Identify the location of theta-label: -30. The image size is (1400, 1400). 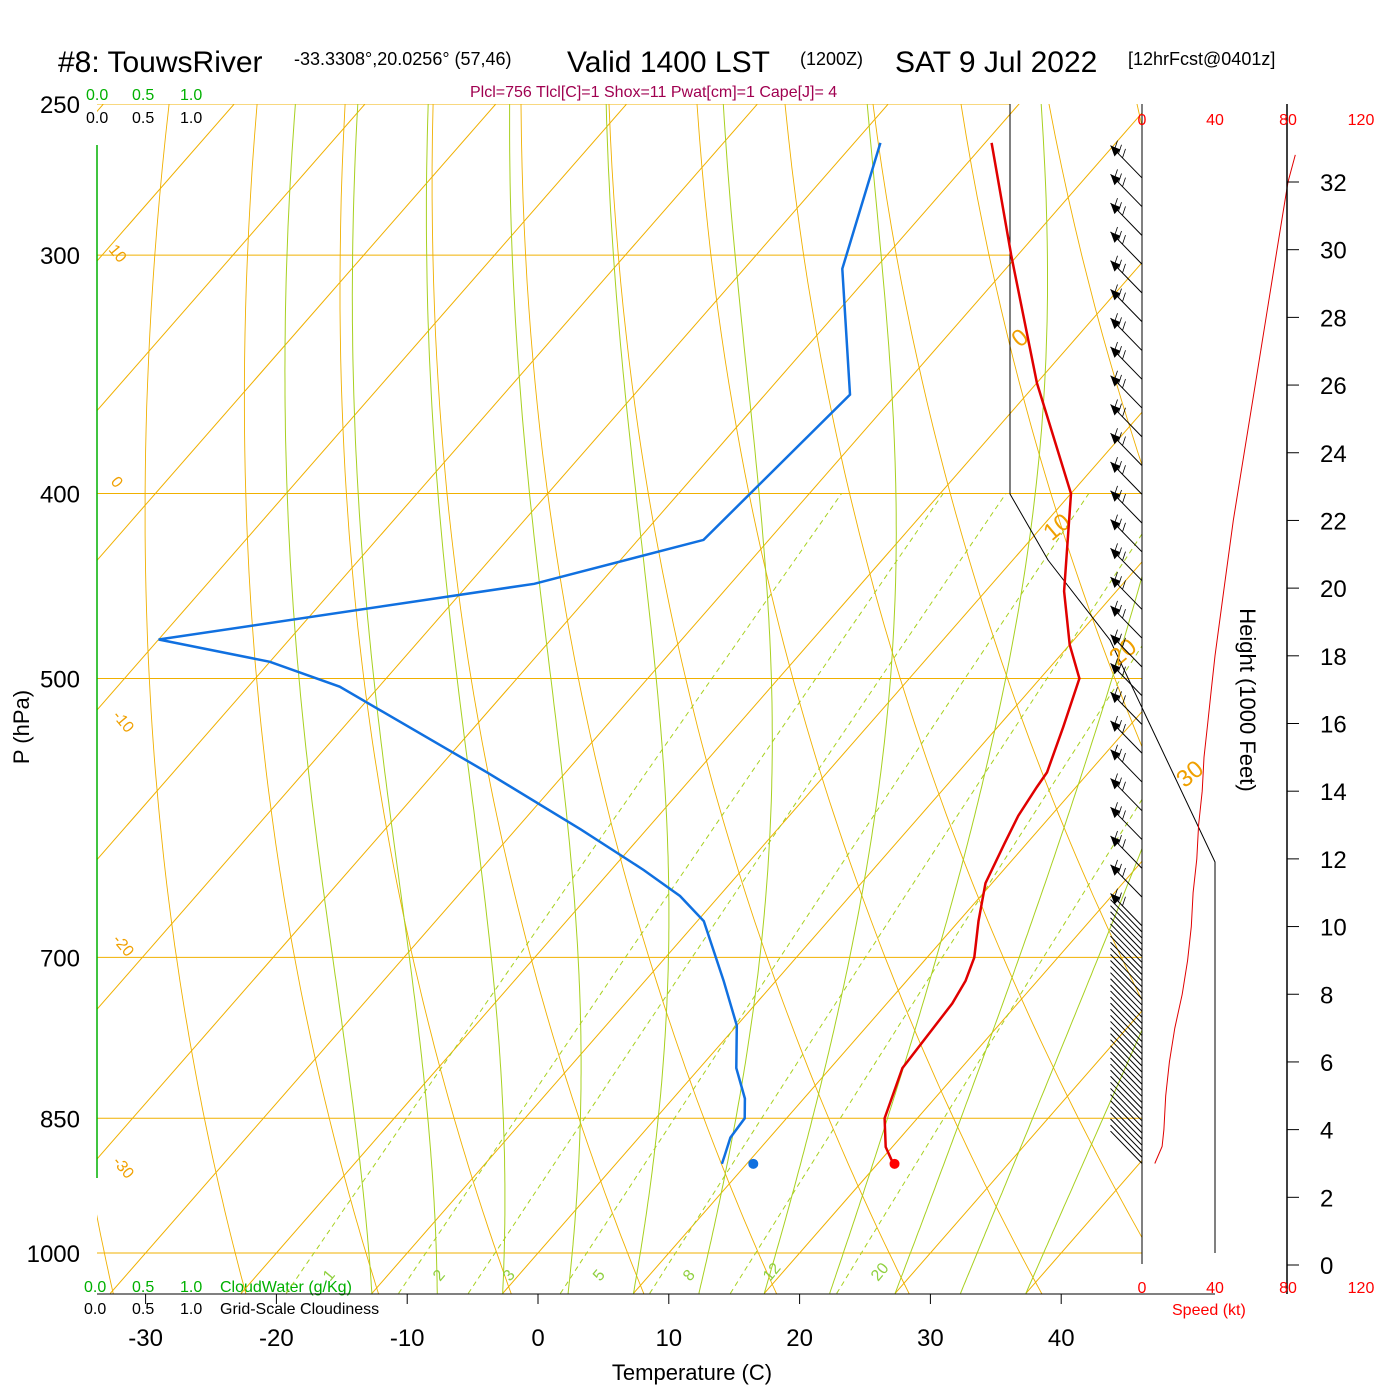
(123, 1168).